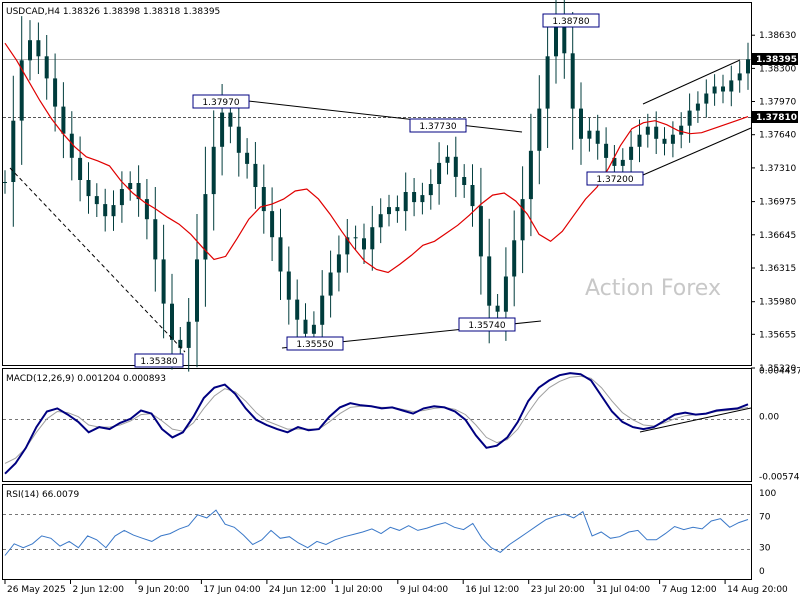 The image size is (800, 600). I want to click on time-tick-label: 2 Jun 12:00, so click(99, 590).